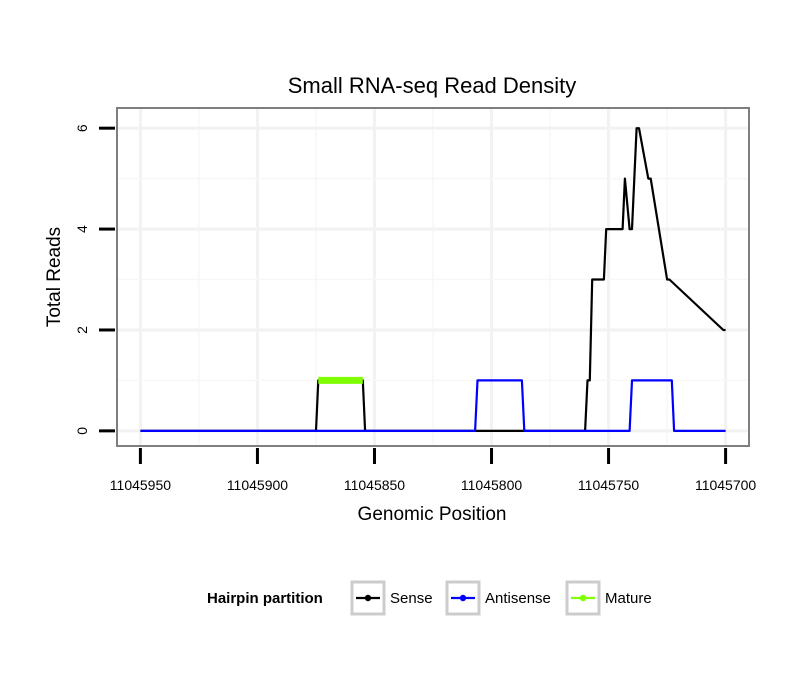 The width and height of the screenshot is (810, 690). I want to click on legend-item-sense: Sense, so click(391, 598).